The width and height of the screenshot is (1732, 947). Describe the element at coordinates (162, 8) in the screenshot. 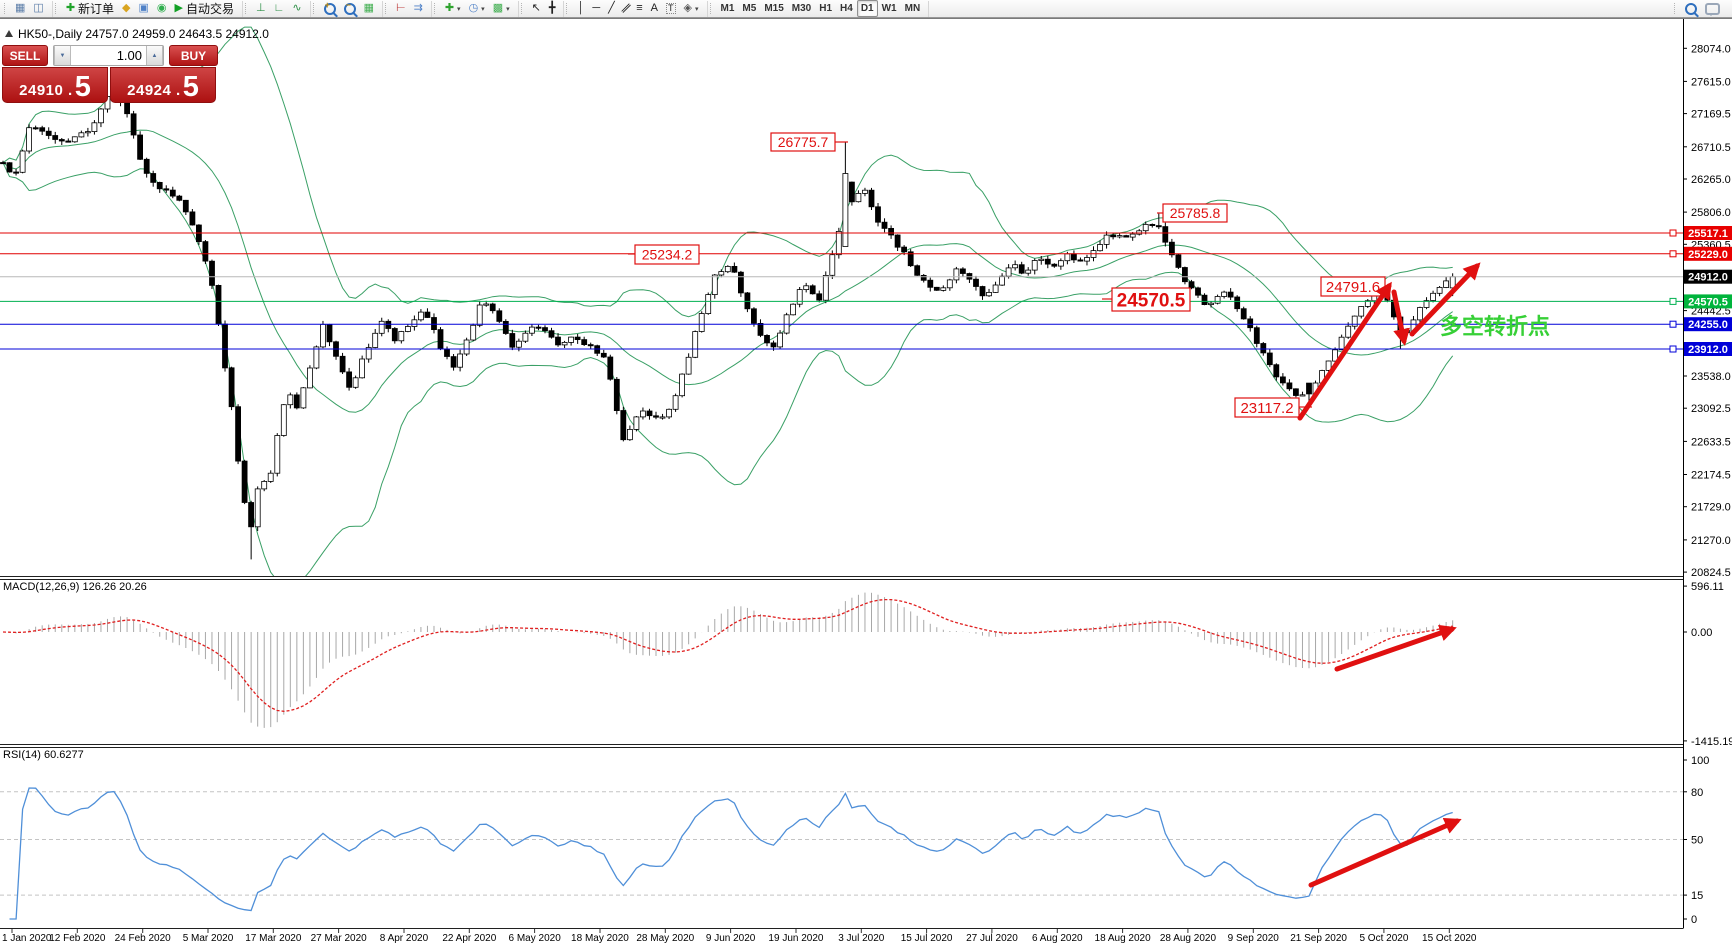

I see `signals-icon: ◉` at that location.